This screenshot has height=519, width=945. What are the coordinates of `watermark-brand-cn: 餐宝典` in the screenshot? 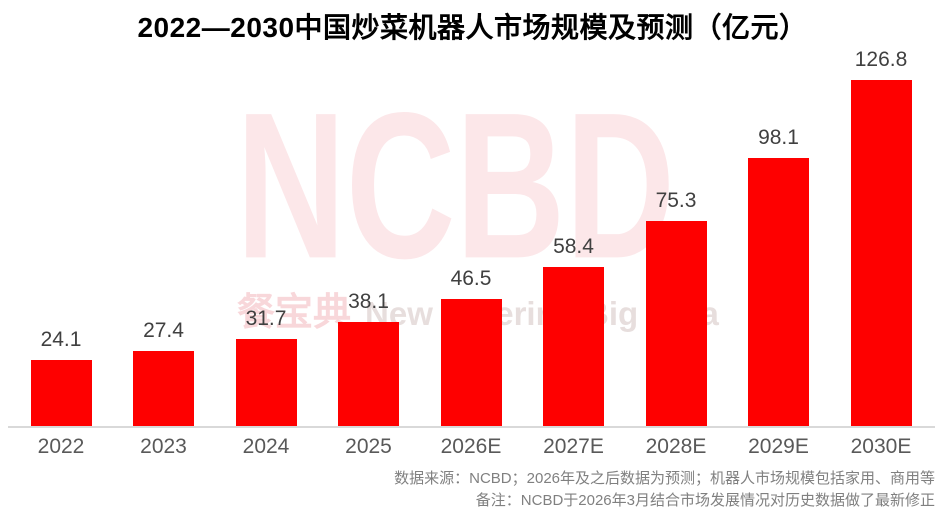 It's located at (294, 313).